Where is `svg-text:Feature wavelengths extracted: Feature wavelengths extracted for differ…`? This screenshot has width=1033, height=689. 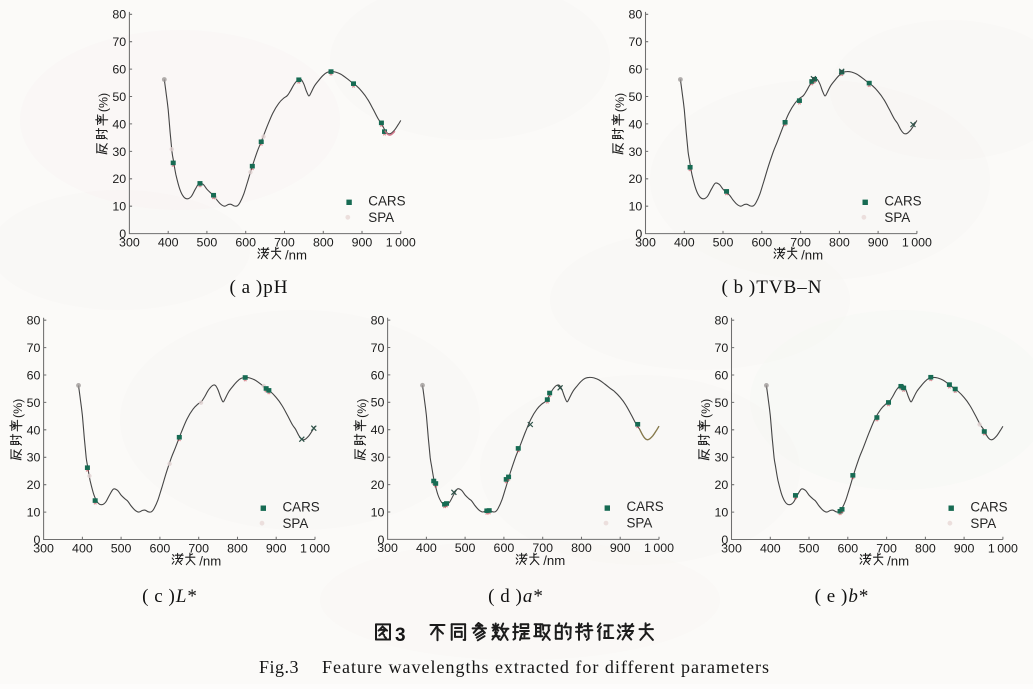 svg-text:Feature wavelengths extracted: Feature wavelengths extracted for differ… is located at coordinates (546, 667).